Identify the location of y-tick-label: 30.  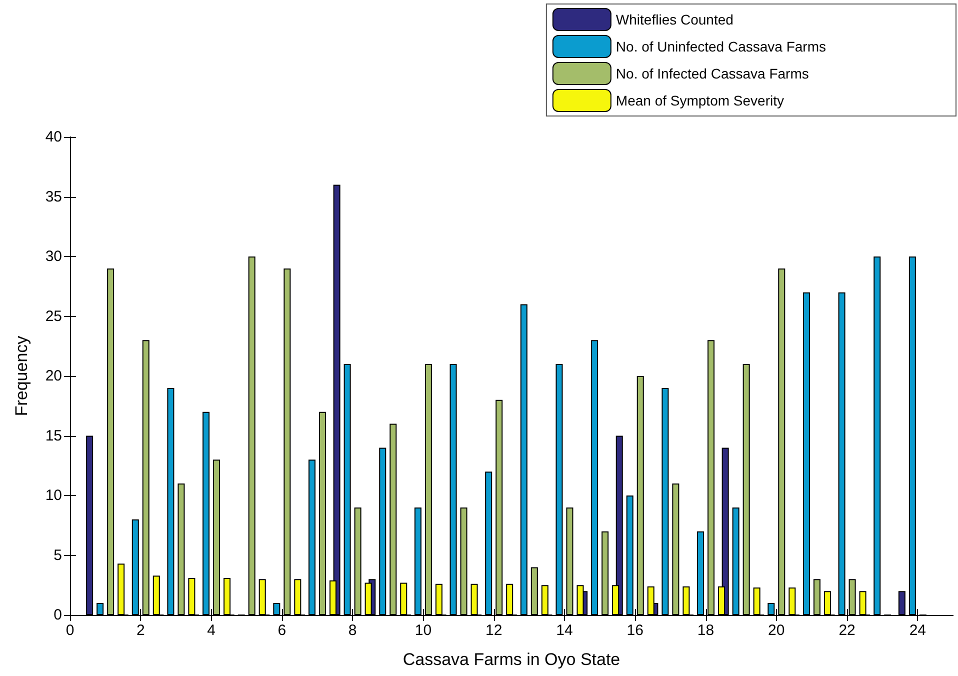
(53, 256).